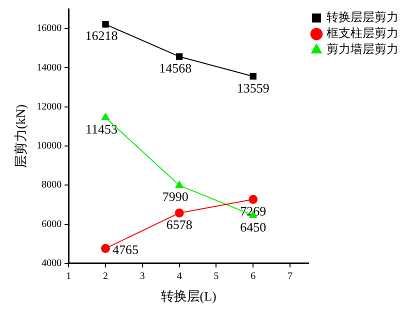 Image resolution: width=414 pixels, height=321 pixels. What do you see at coordinates (101, 36) in the screenshot?
I see `data-label: 16218` at bounding box center [101, 36].